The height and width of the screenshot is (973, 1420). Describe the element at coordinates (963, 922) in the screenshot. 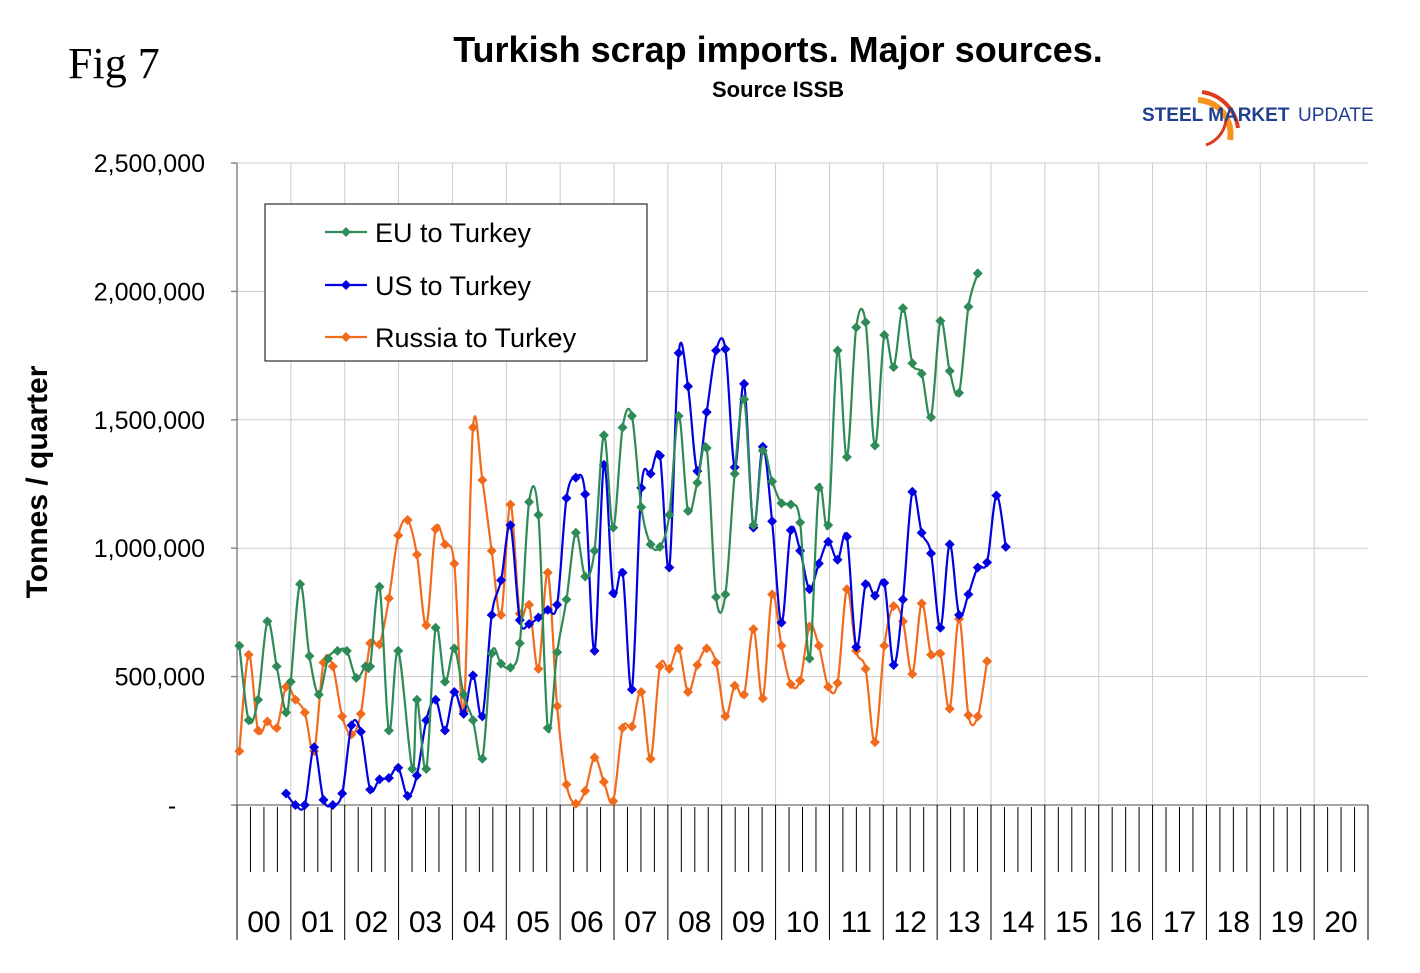

I see `x-tick-label: 13` at that location.